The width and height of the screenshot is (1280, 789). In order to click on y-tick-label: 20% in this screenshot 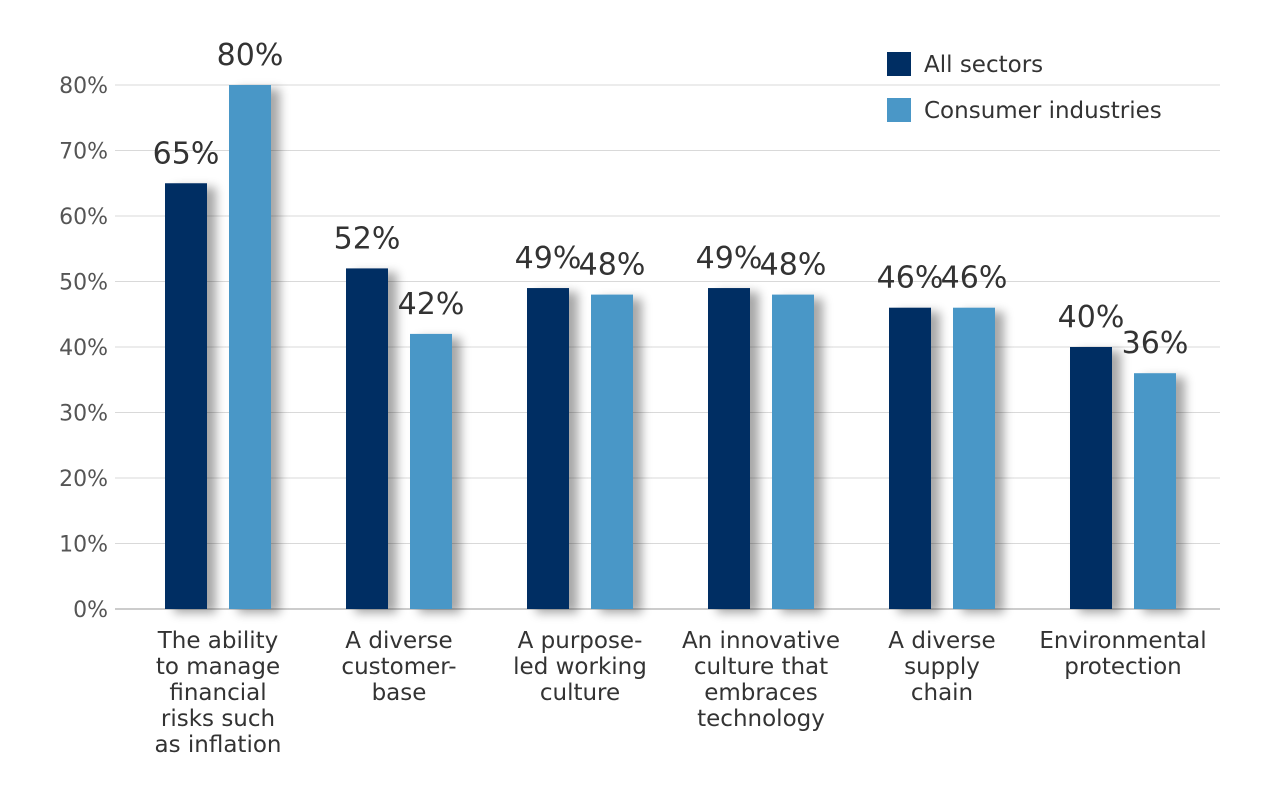, I will do `click(83, 479)`.